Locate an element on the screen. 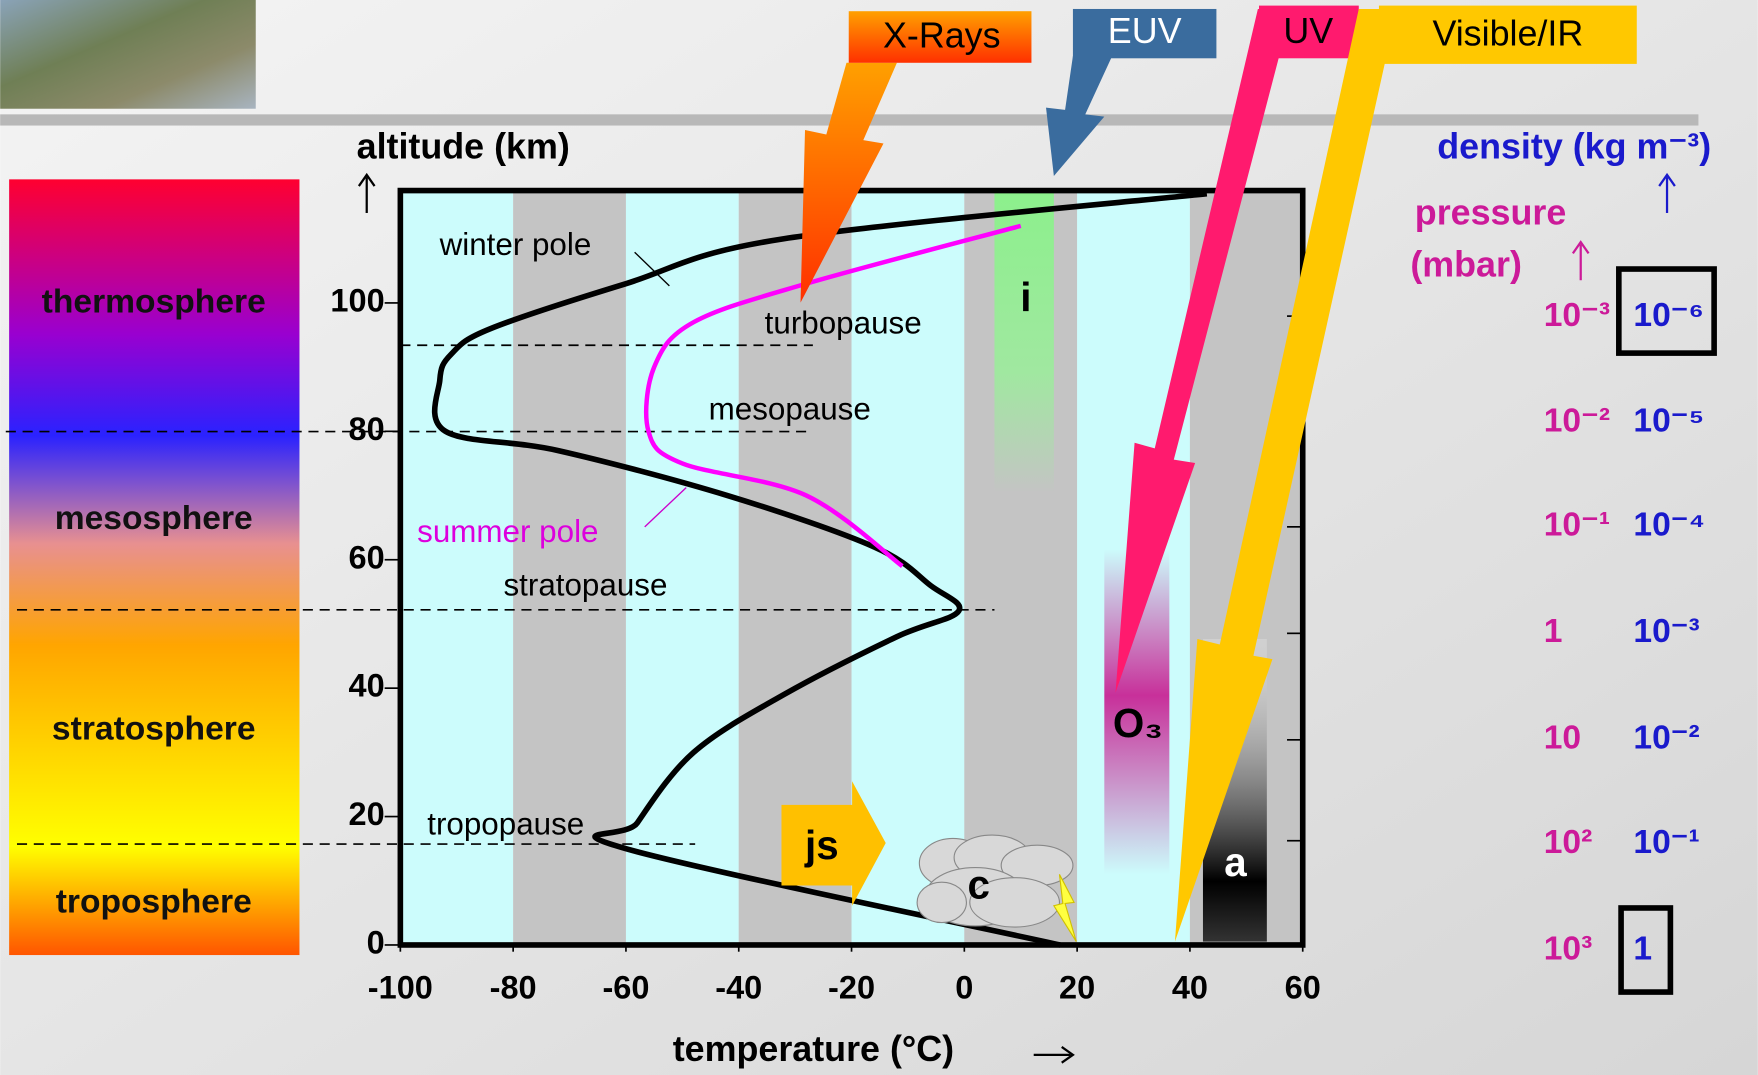 The image size is (1758, 1075). layer-label: troposphere is located at coordinates (154, 901).